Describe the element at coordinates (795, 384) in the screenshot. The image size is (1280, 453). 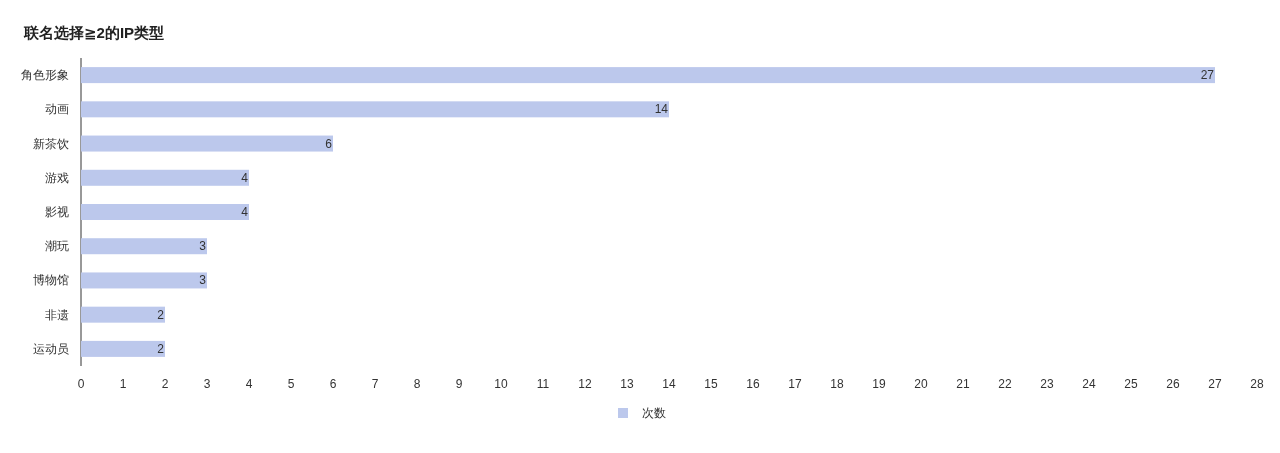
I see `x-tick-label: 17` at that location.